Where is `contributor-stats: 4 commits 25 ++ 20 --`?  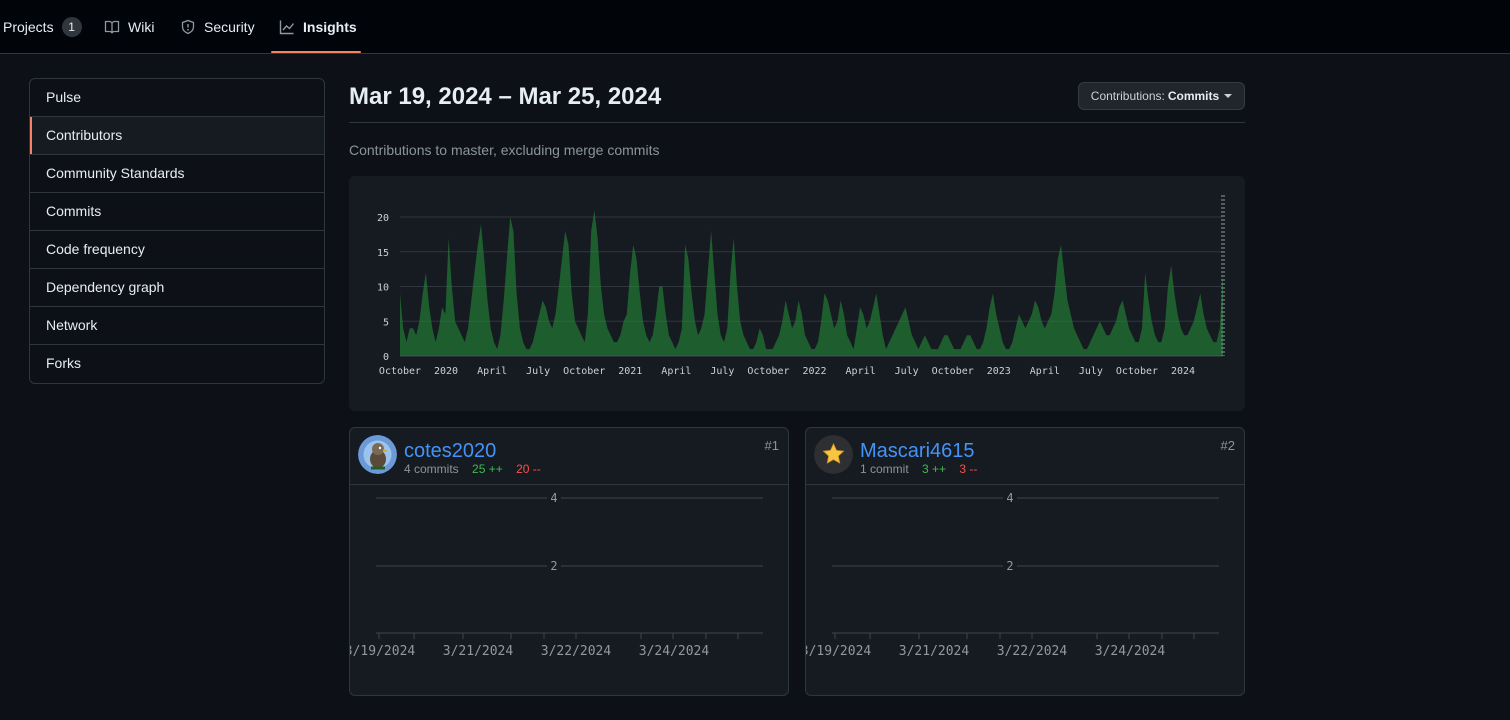
contributor-stats: 4 commits 25 ++ 20 -- is located at coordinates (472, 469).